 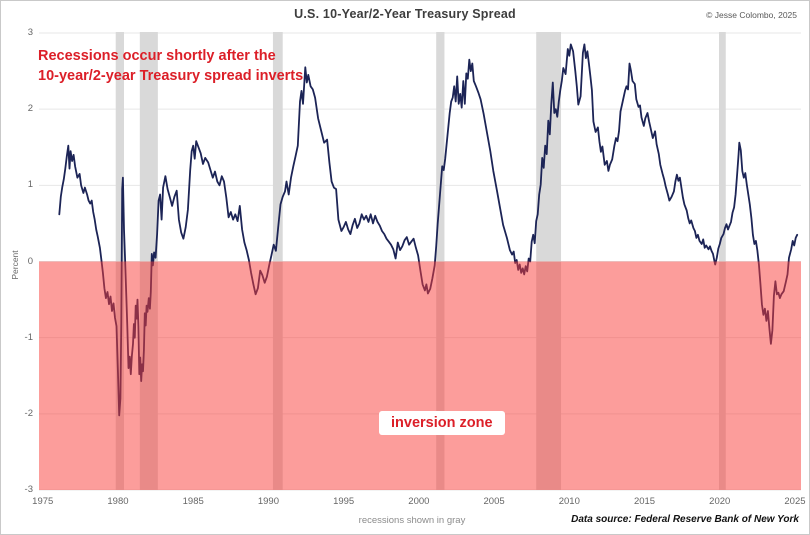 I want to click on recession-annotation-line2: 10-year/2-year Treasury spread inverts, so click(x=171, y=76).